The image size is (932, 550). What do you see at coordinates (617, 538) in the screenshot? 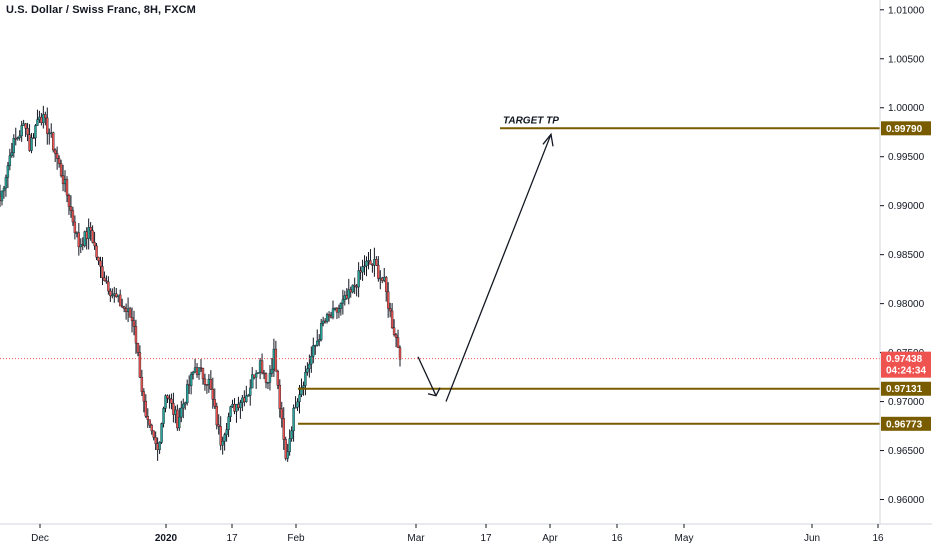
I see `x-tick-label: 16` at bounding box center [617, 538].